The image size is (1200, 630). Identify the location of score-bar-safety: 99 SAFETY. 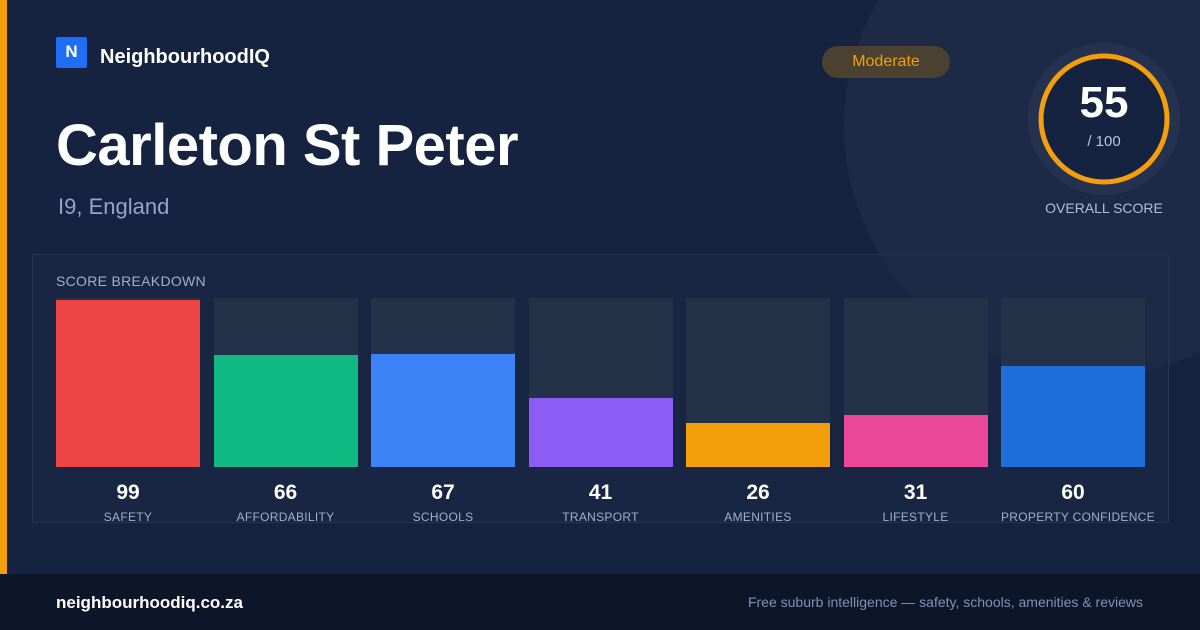
(128, 411).